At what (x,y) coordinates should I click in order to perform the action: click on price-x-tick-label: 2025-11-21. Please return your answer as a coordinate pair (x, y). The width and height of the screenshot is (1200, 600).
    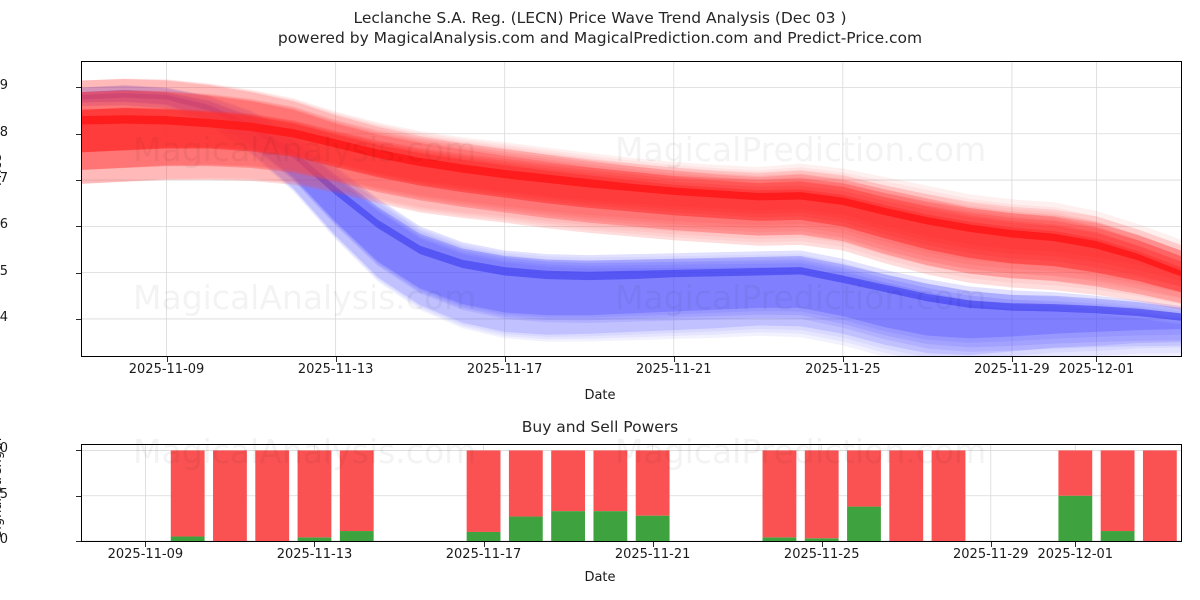
    Looking at the image, I should click on (673, 369).